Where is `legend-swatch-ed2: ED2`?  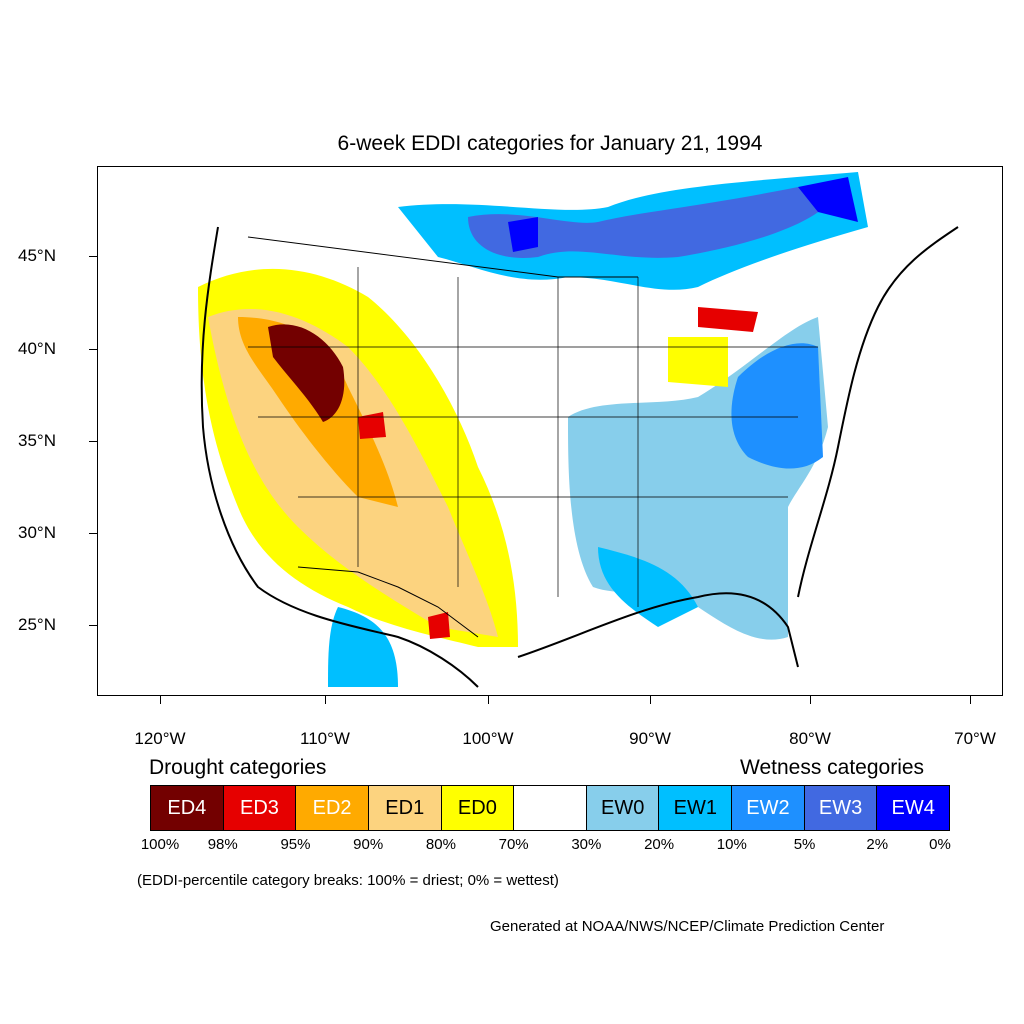
legend-swatch-ed2: ED2 is located at coordinates (332, 808).